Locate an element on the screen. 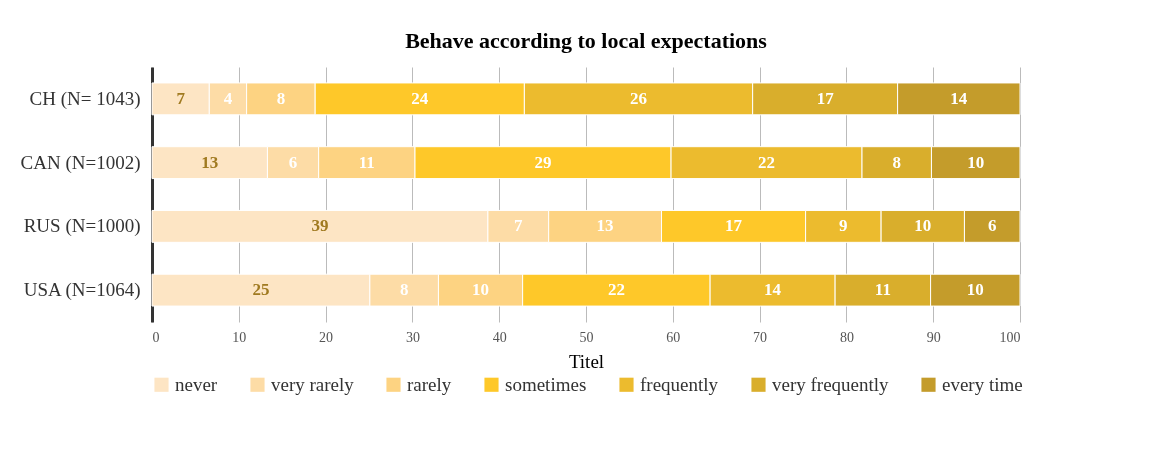 The image size is (1168, 469). x-tick-label: 10 is located at coordinates (239, 337).